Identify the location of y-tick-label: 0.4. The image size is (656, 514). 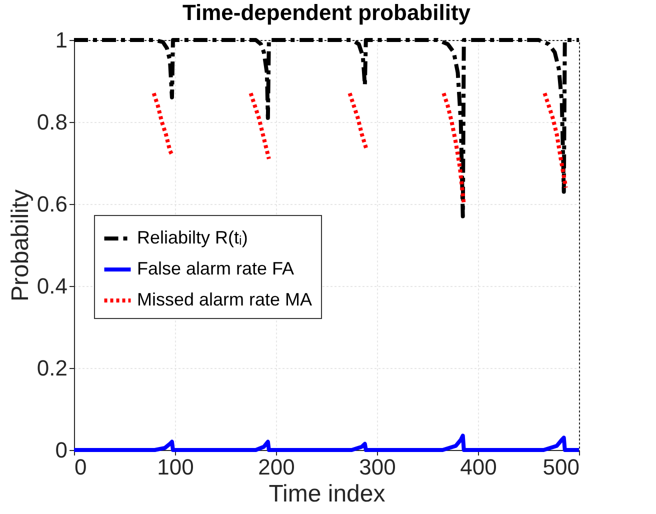
(52, 286).